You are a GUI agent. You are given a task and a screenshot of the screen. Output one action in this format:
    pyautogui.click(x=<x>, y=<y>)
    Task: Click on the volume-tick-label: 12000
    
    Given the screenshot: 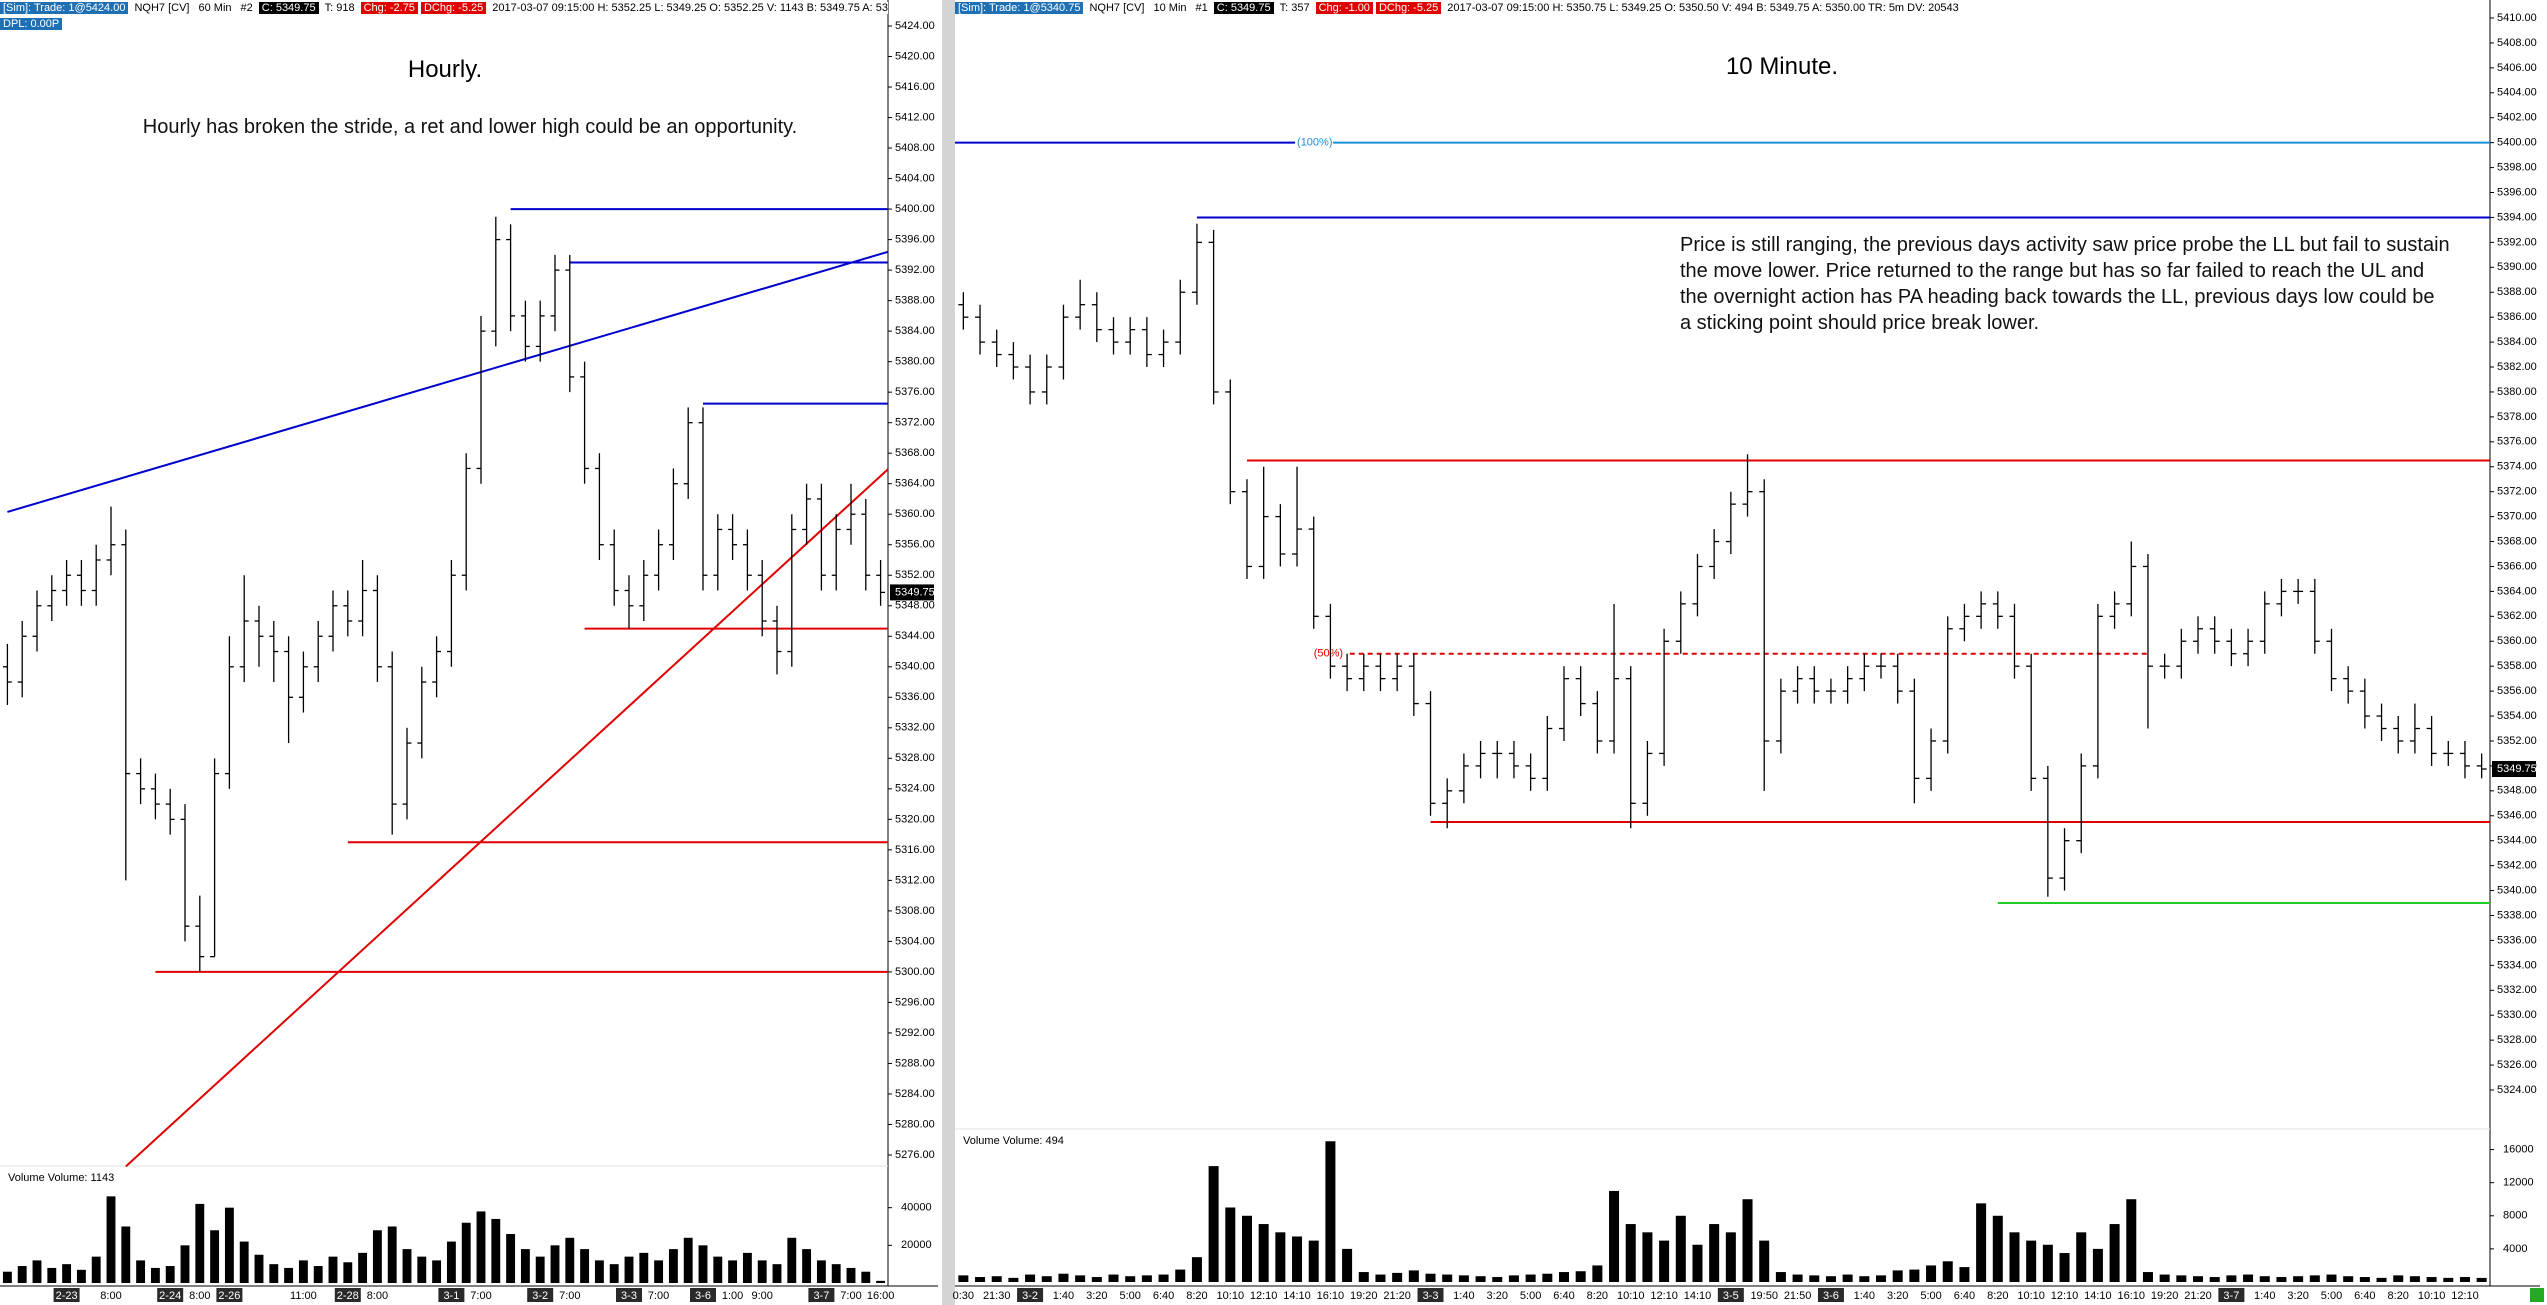 What is the action you would take?
    pyautogui.click(x=2518, y=1183)
    